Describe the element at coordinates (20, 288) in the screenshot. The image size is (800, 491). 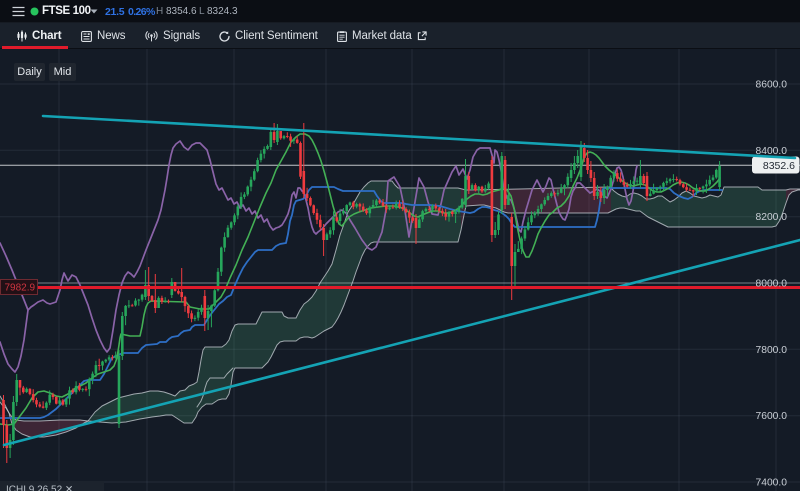
I see `svg-text: 7982.9` at that location.